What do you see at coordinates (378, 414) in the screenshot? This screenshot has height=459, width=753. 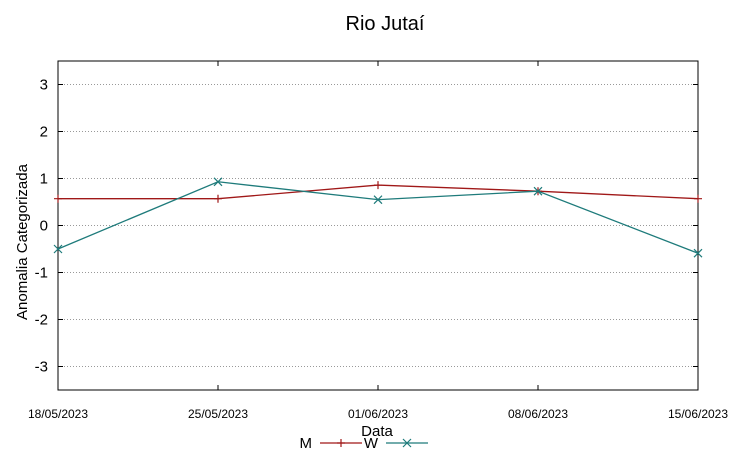 I see `x-tick-label: 01/06/2023` at bounding box center [378, 414].